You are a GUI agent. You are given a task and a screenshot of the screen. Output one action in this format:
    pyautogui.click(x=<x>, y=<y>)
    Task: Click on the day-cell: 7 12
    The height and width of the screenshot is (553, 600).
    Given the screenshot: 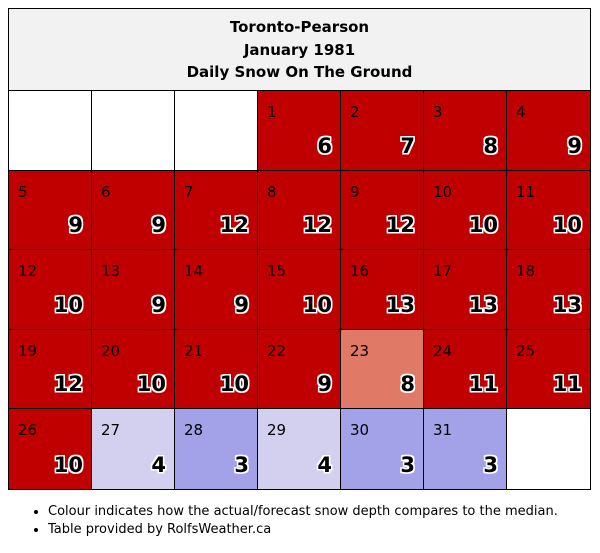 What is the action you would take?
    pyautogui.click(x=216, y=210)
    